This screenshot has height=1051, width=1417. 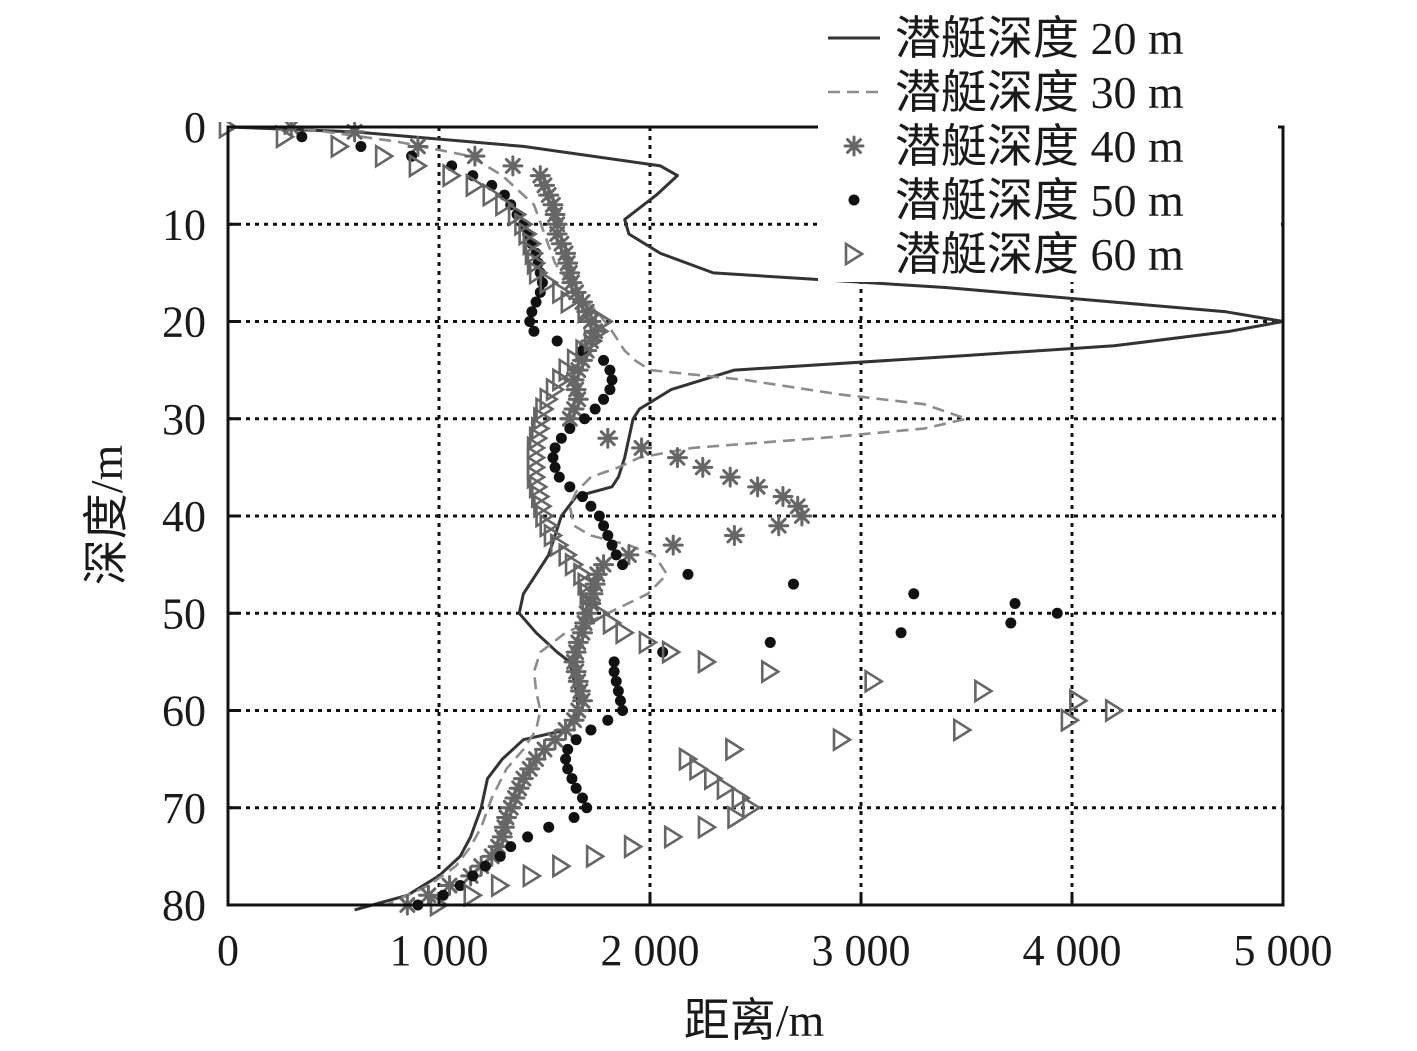 I want to click on y-tick-label: 50, so click(x=184, y=613).